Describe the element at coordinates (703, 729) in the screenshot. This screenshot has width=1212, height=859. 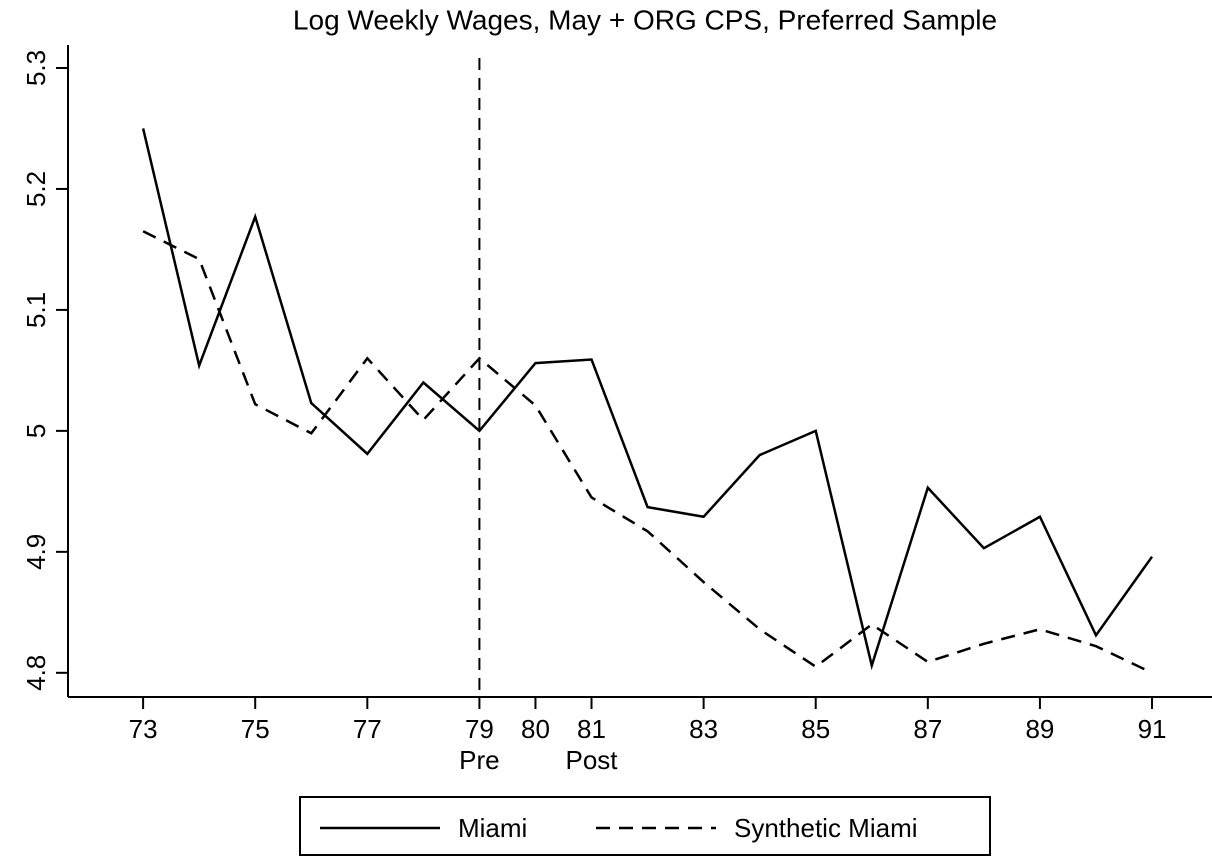
I see `x-tick-label: 83` at that location.